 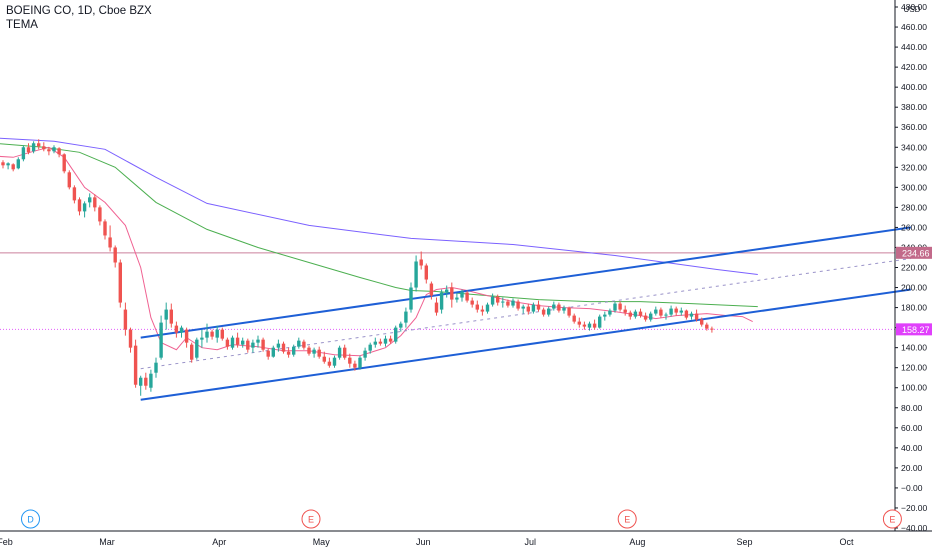 I want to click on price-tick-label: 300.00, so click(x=914, y=187).